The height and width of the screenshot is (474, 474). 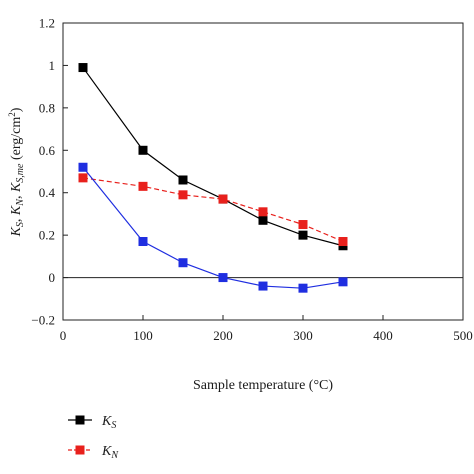 What do you see at coordinates (52, 65) in the screenshot?
I see `y-tick-label: 1` at bounding box center [52, 65].